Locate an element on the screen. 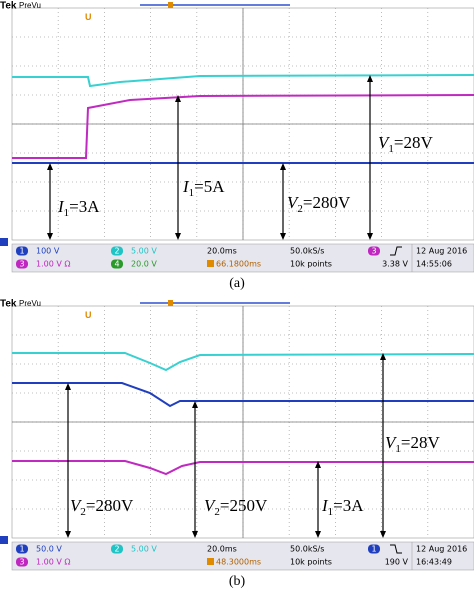 The width and height of the screenshot is (474, 595). annotation: V2=280V is located at coordinates (319, 204).